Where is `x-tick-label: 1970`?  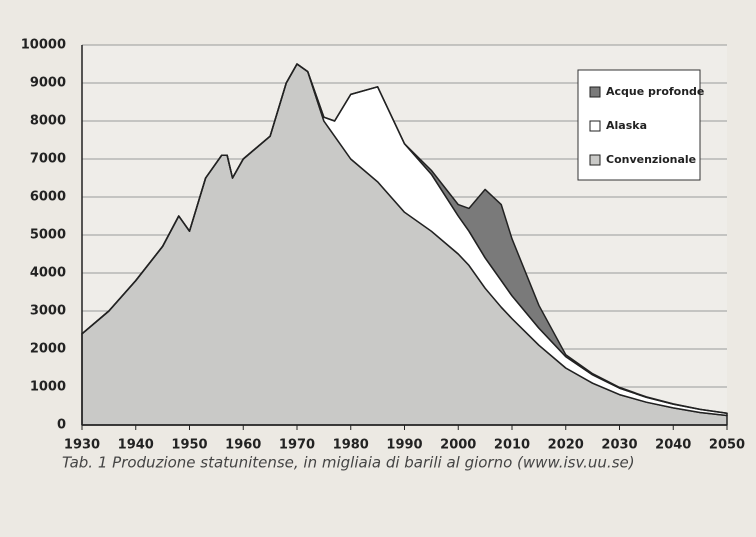 x-tick-label: 1970 is located at coordinates (297, 445).